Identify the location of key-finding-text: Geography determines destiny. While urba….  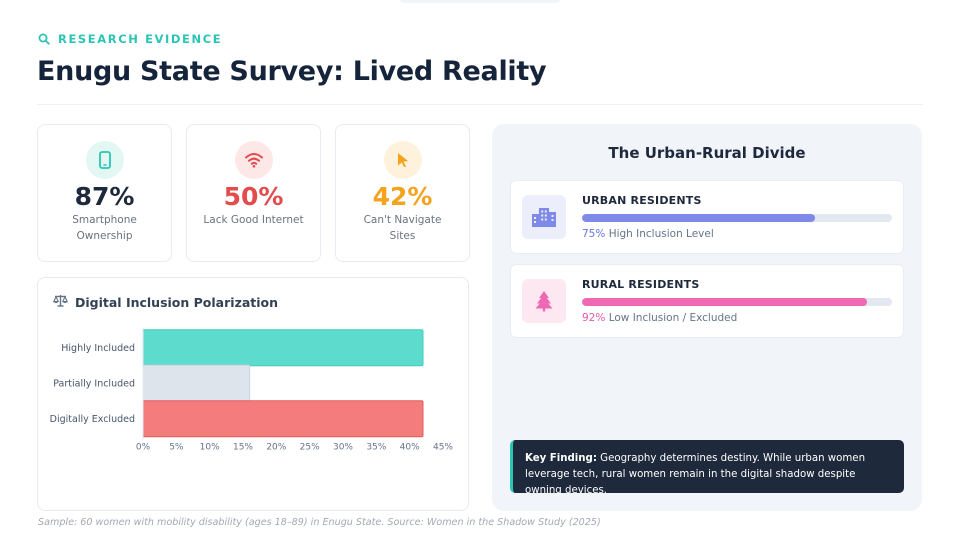
(695, 474).